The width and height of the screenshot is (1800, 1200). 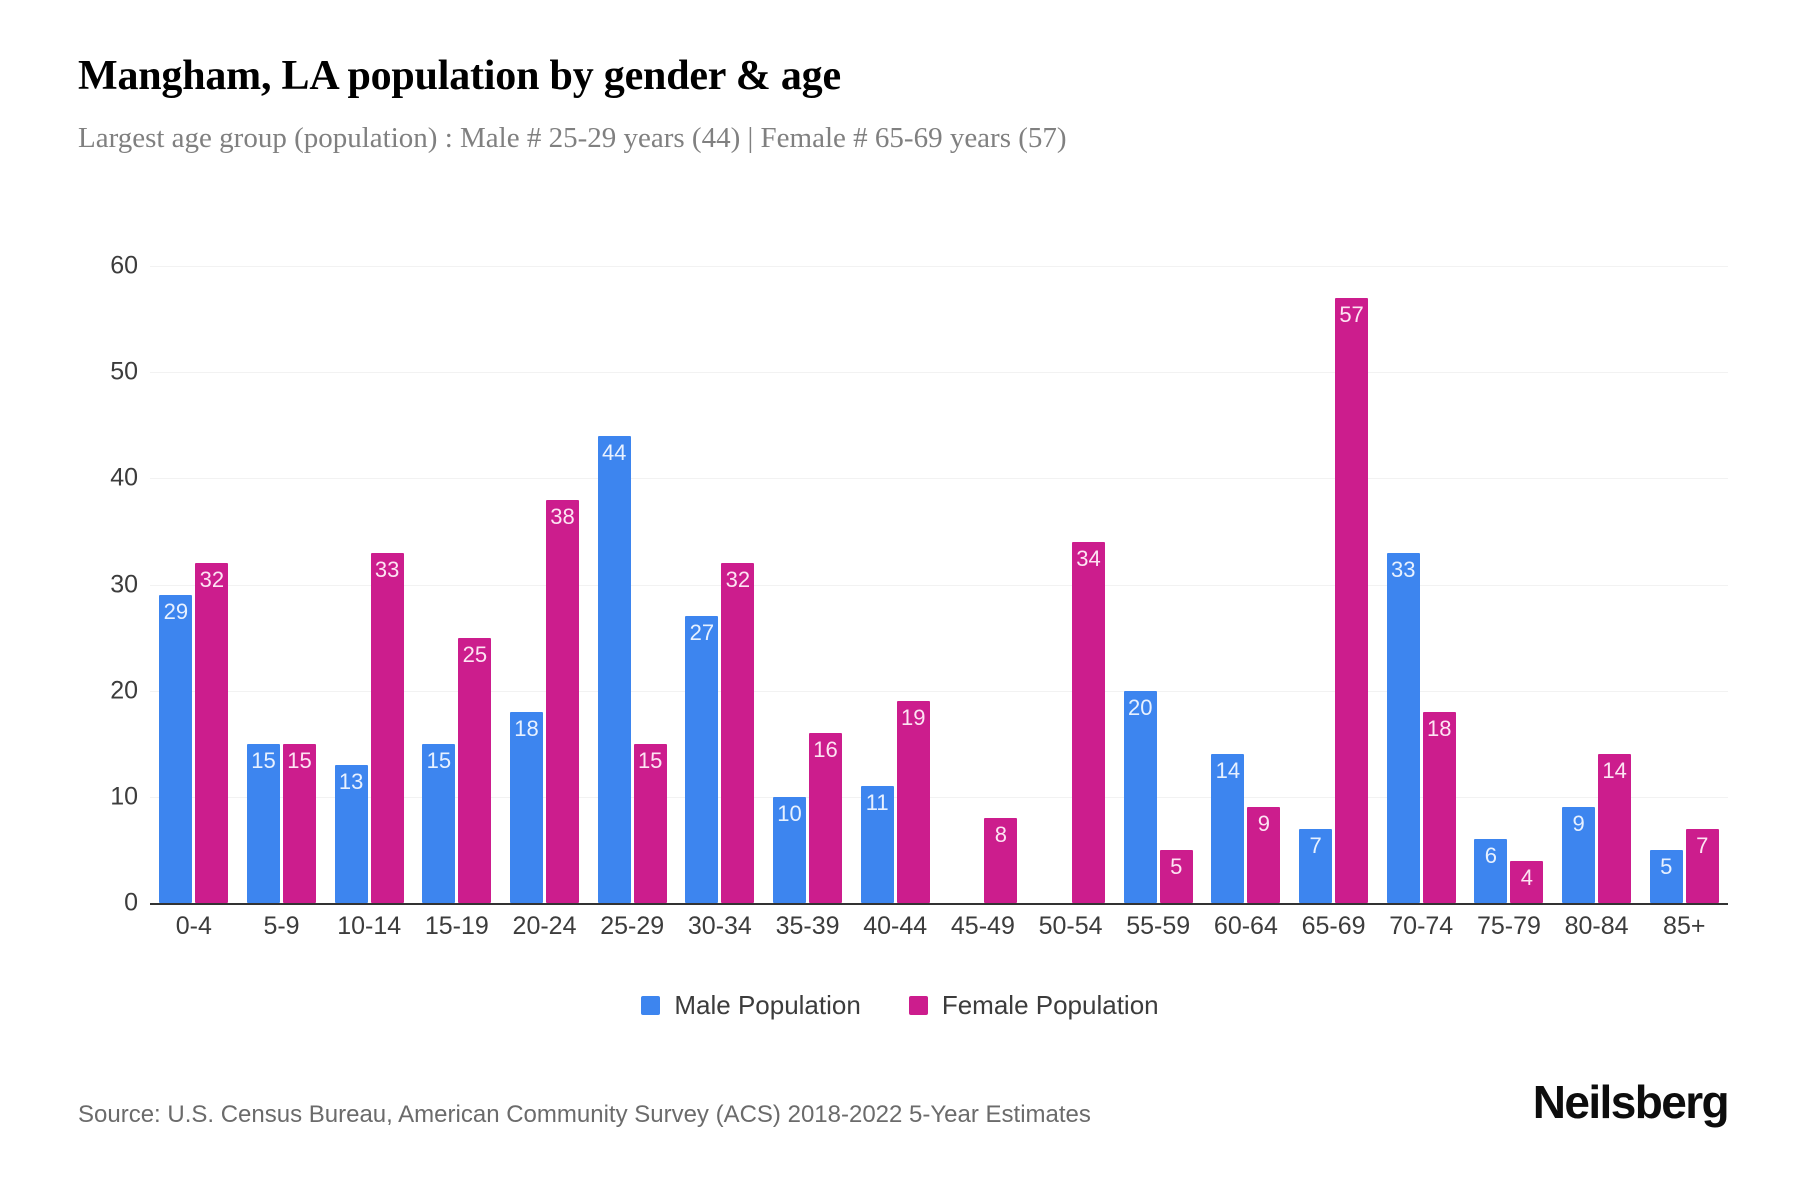 I want to click on bar-female: 9, so click(x=1264, y=855).